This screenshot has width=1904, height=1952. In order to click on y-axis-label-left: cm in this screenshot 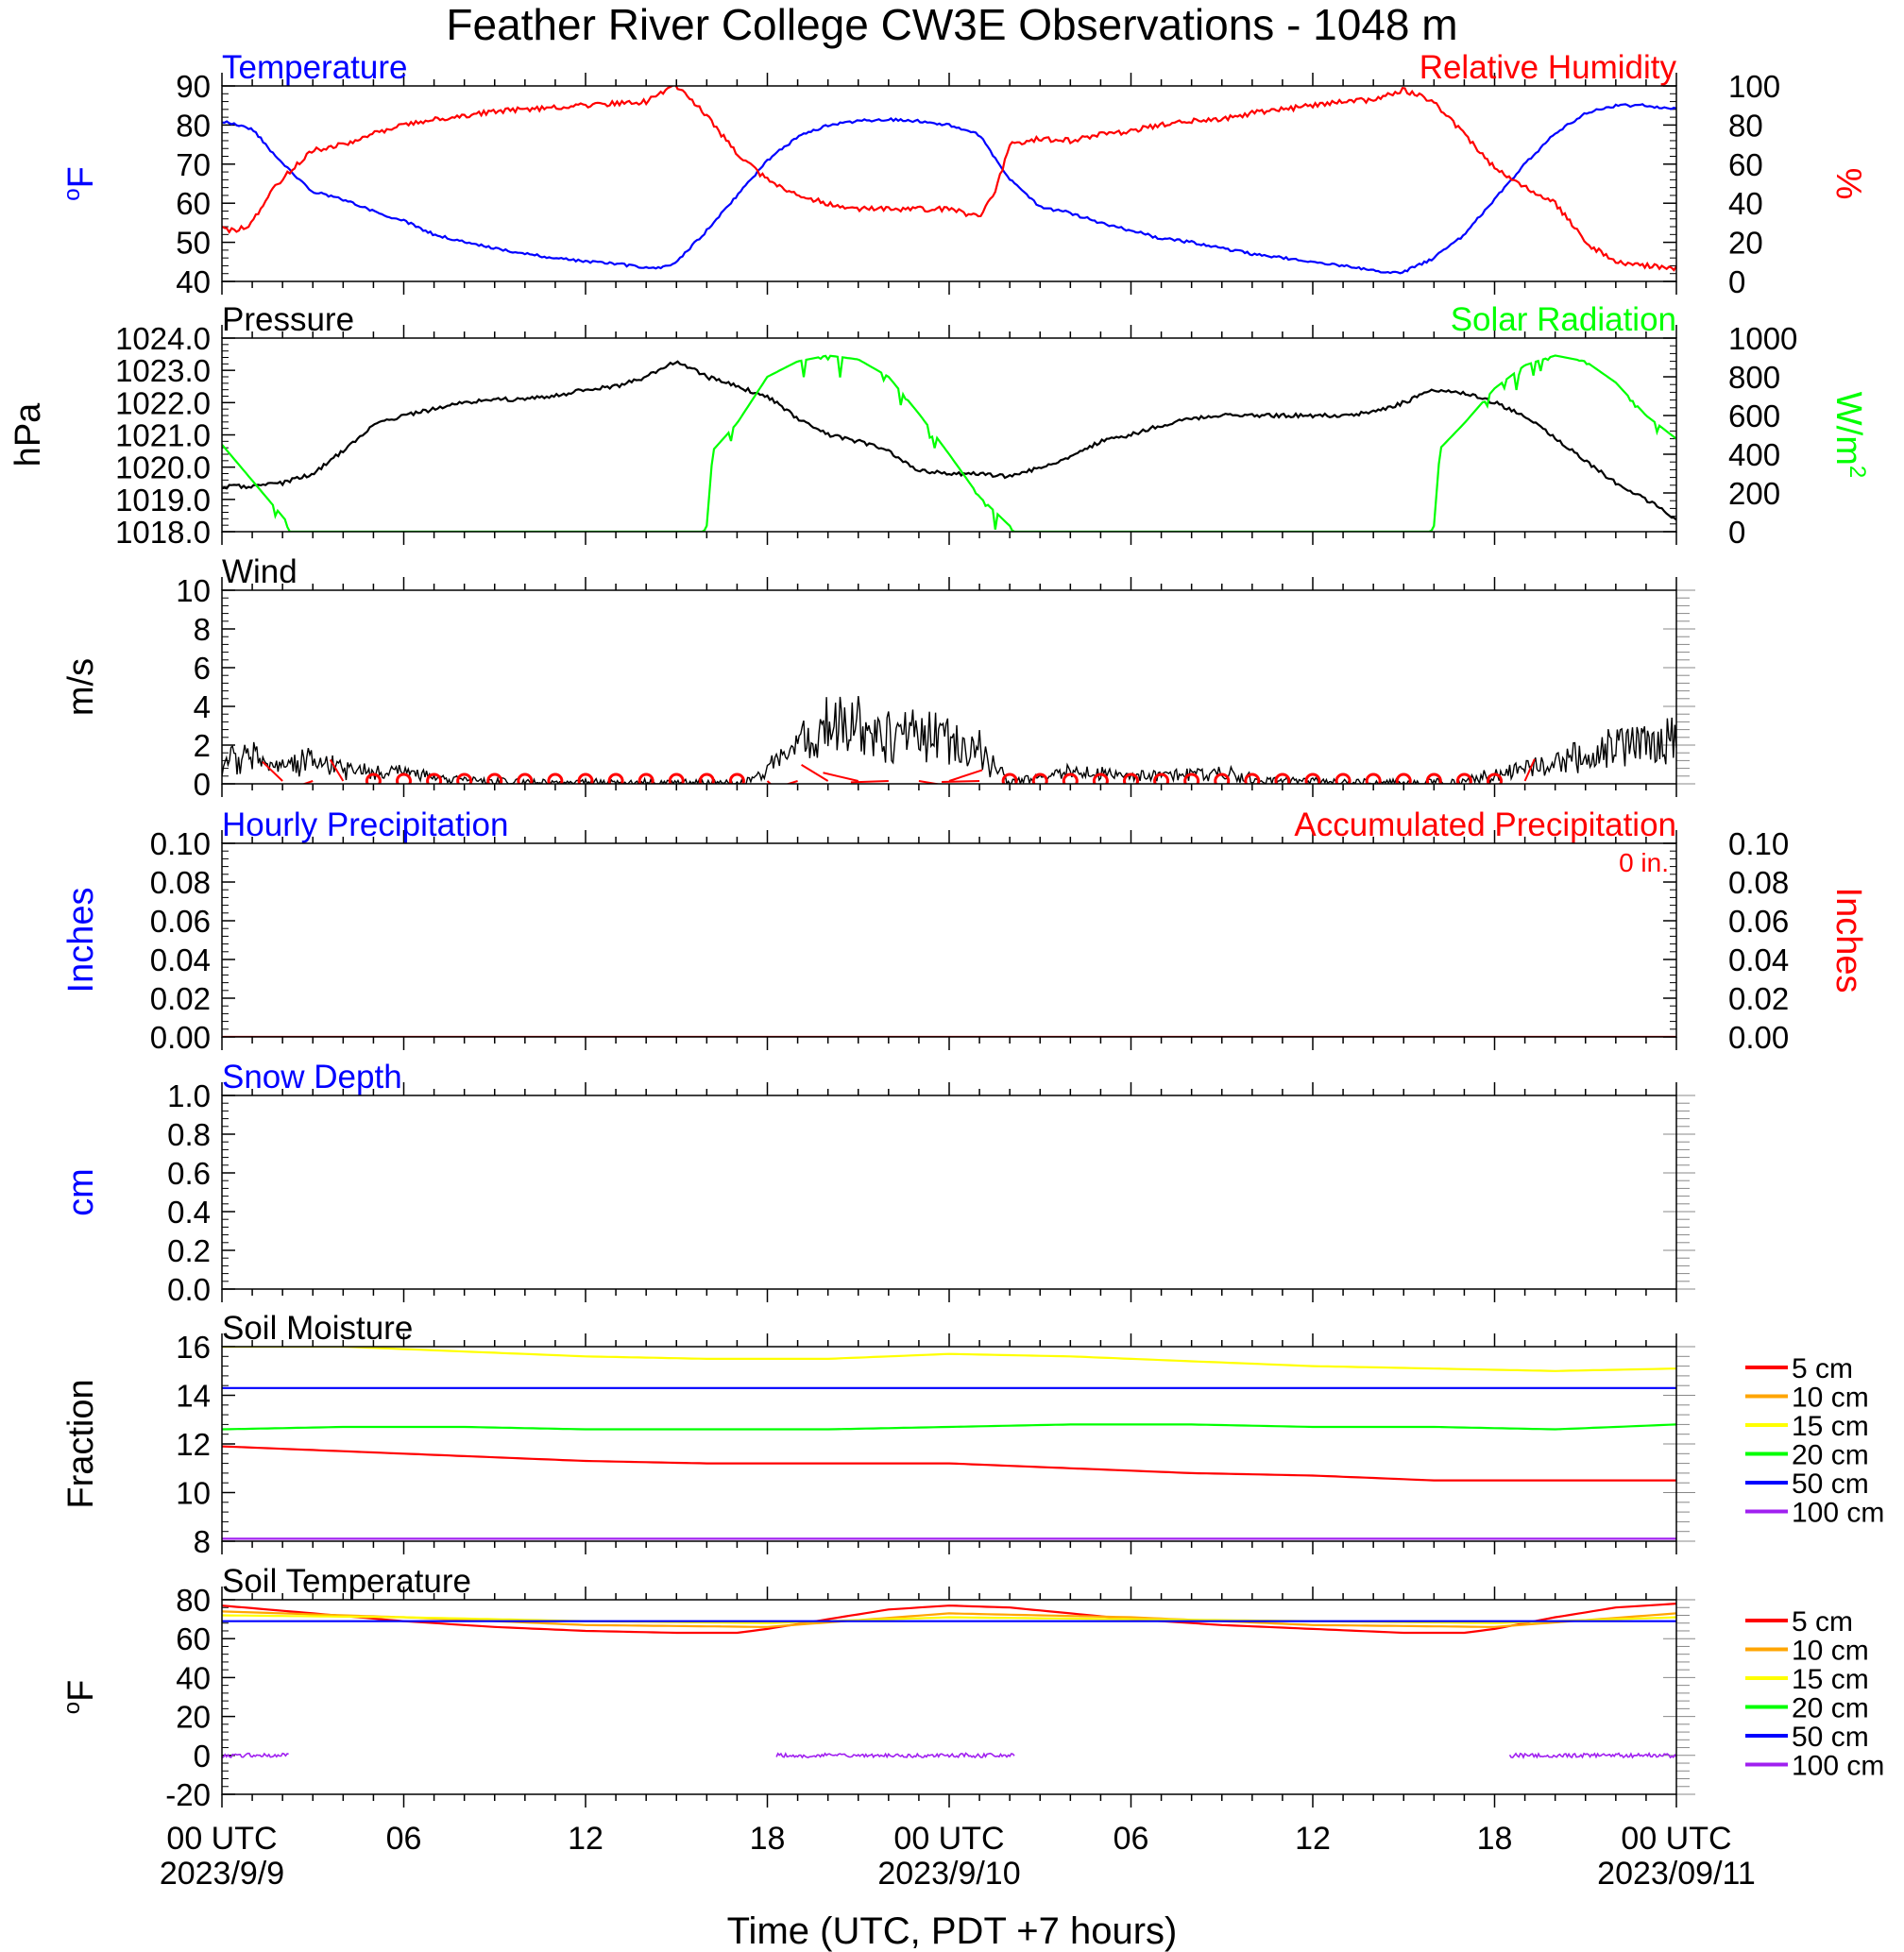, I will do `click(81, 1192)`.